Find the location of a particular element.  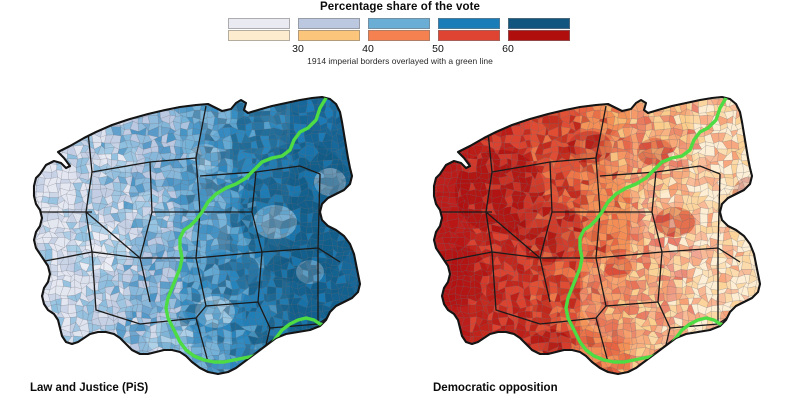

legend-tick-30: 30 is located at coordinates (298, 49).